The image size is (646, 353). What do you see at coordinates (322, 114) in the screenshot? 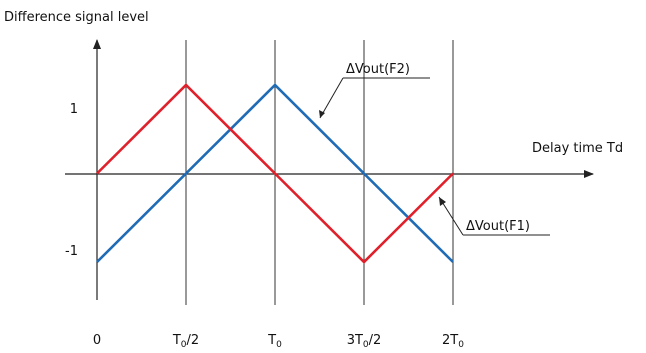
I see `callout-f2-arrowhead` at bounding box center [322, 114].